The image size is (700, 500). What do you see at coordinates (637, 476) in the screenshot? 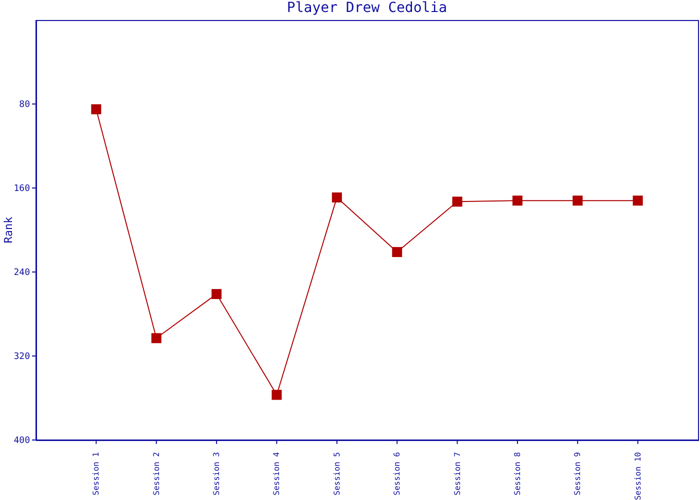
I see `x-tick-label: Session 10` at bounding box center [637, 476].